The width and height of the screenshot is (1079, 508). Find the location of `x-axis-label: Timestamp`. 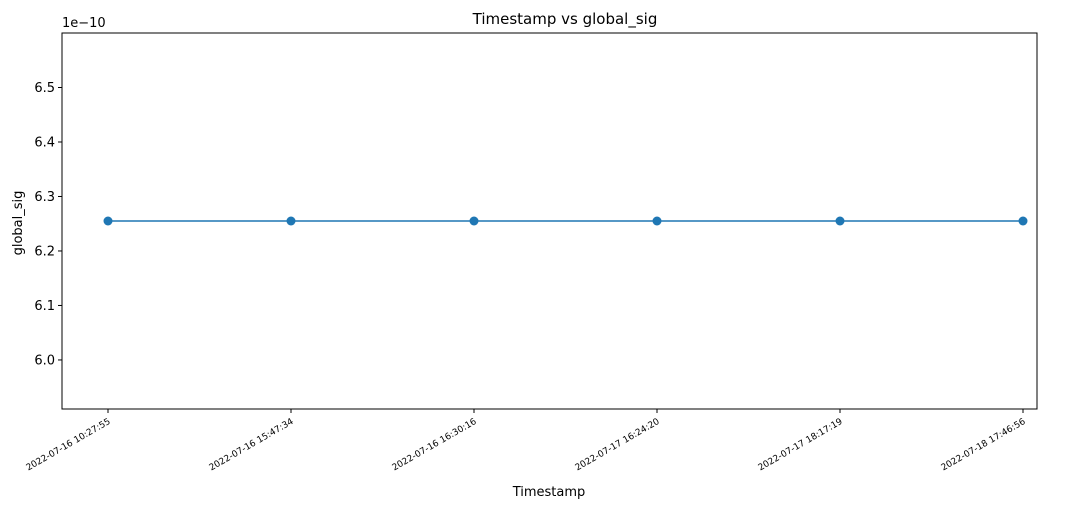

x-axis-label: Timestamp is located at coordinates (549, 492).